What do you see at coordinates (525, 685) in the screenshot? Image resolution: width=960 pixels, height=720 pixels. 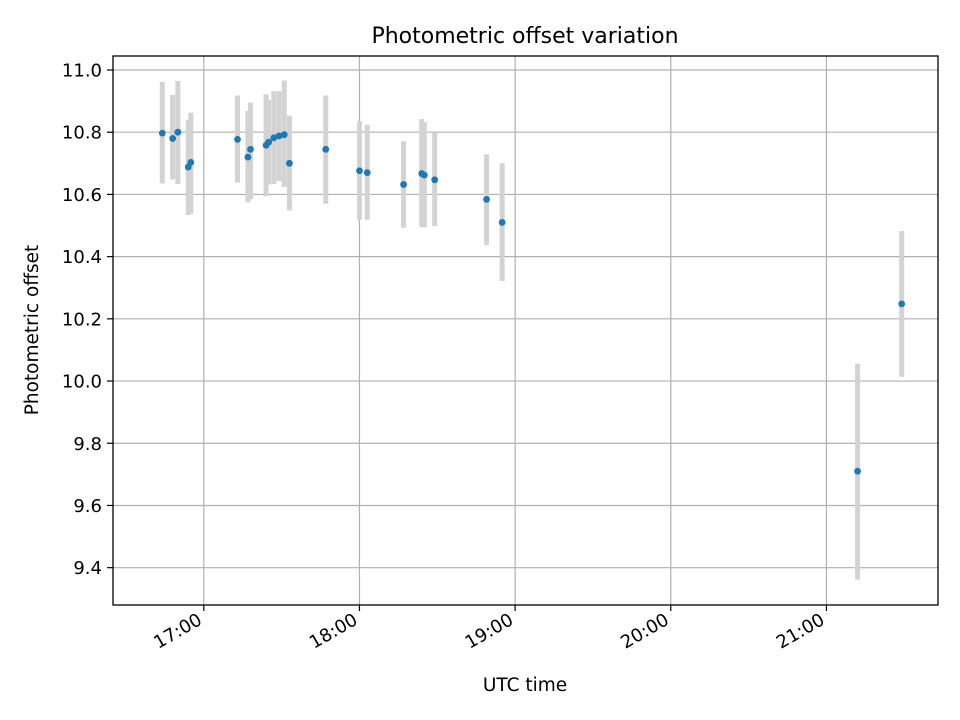 I see `x-axis-label: UTC time` at bounding box center [525, 685].